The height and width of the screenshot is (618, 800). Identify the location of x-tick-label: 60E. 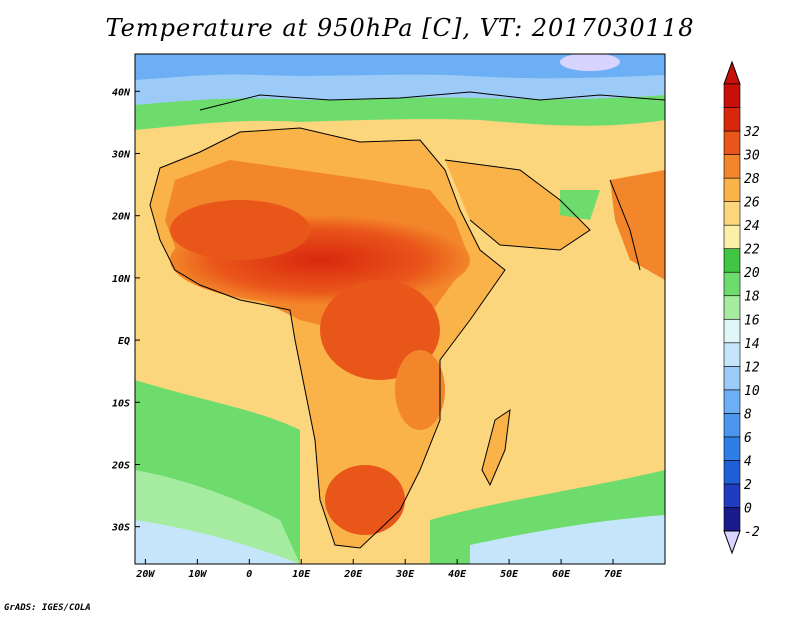
(561, 574).